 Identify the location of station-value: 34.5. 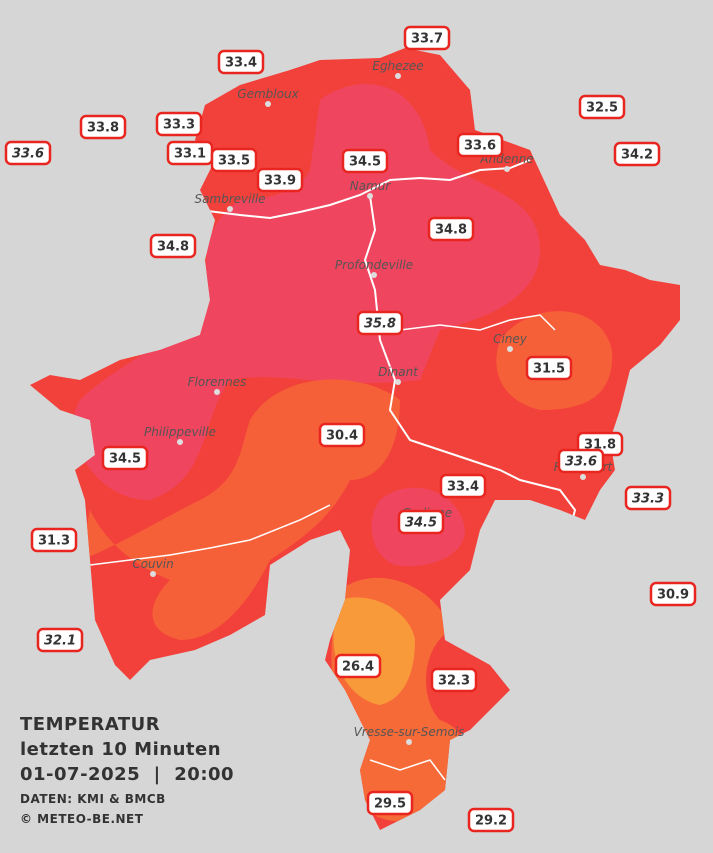
(365, 162).